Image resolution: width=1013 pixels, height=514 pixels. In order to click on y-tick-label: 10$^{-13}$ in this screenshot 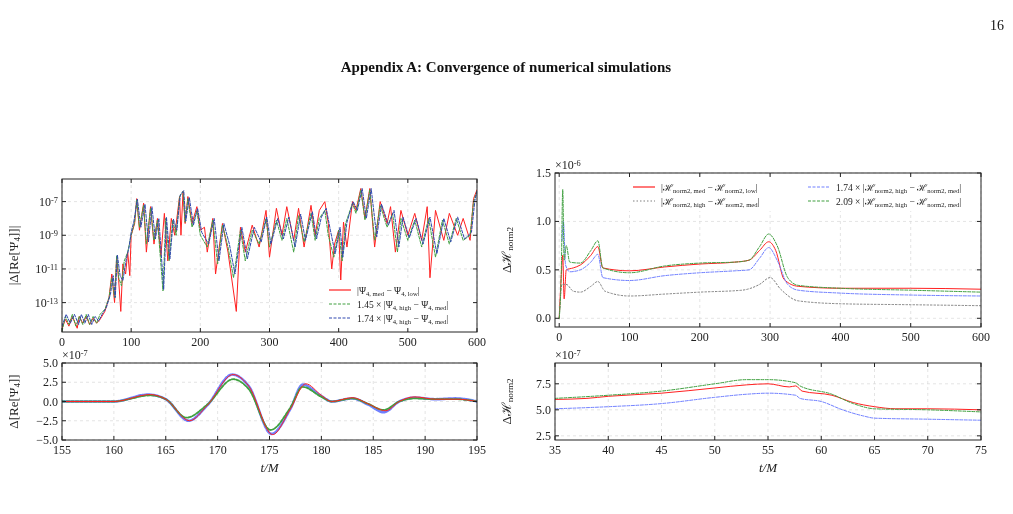, I will do `click(46, 302)`.